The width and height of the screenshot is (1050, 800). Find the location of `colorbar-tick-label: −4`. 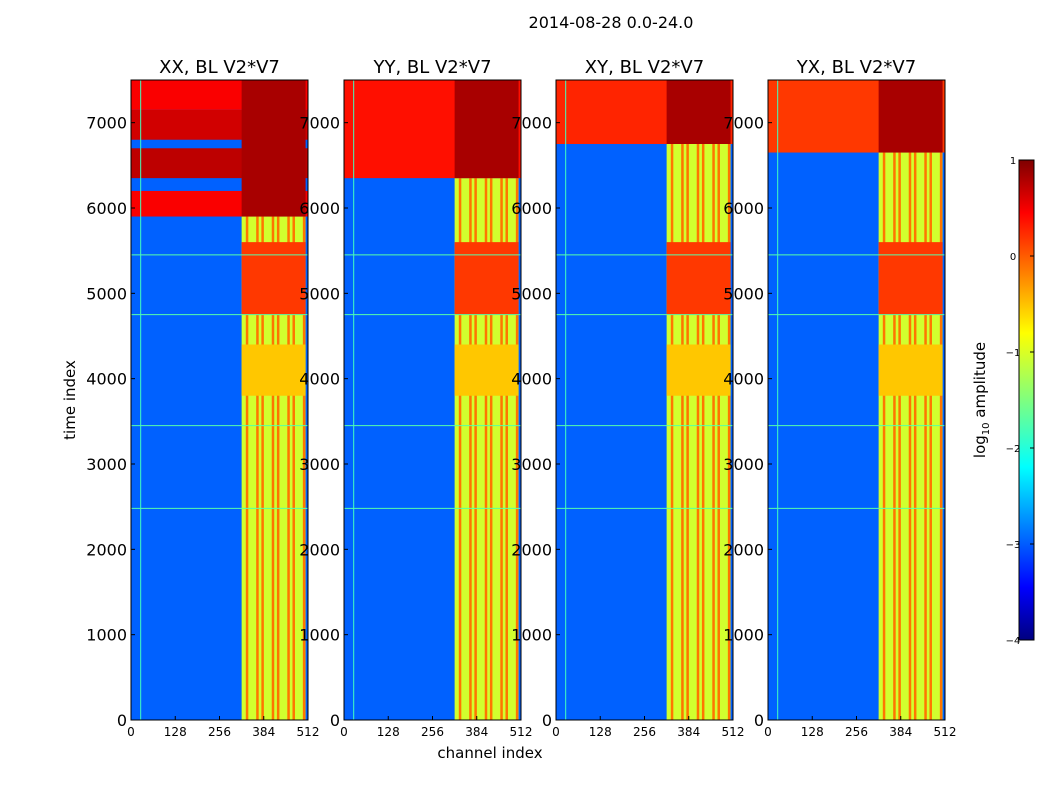

colorbar-tick-label: −4 is located at coordinates (1013, 641).